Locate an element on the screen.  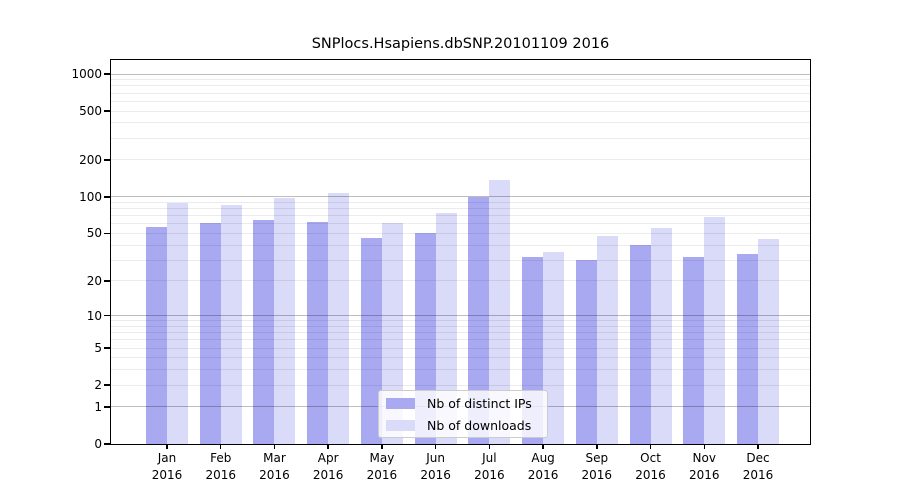
y-tick-label-1: 1 is located at coordinates (98, 406).